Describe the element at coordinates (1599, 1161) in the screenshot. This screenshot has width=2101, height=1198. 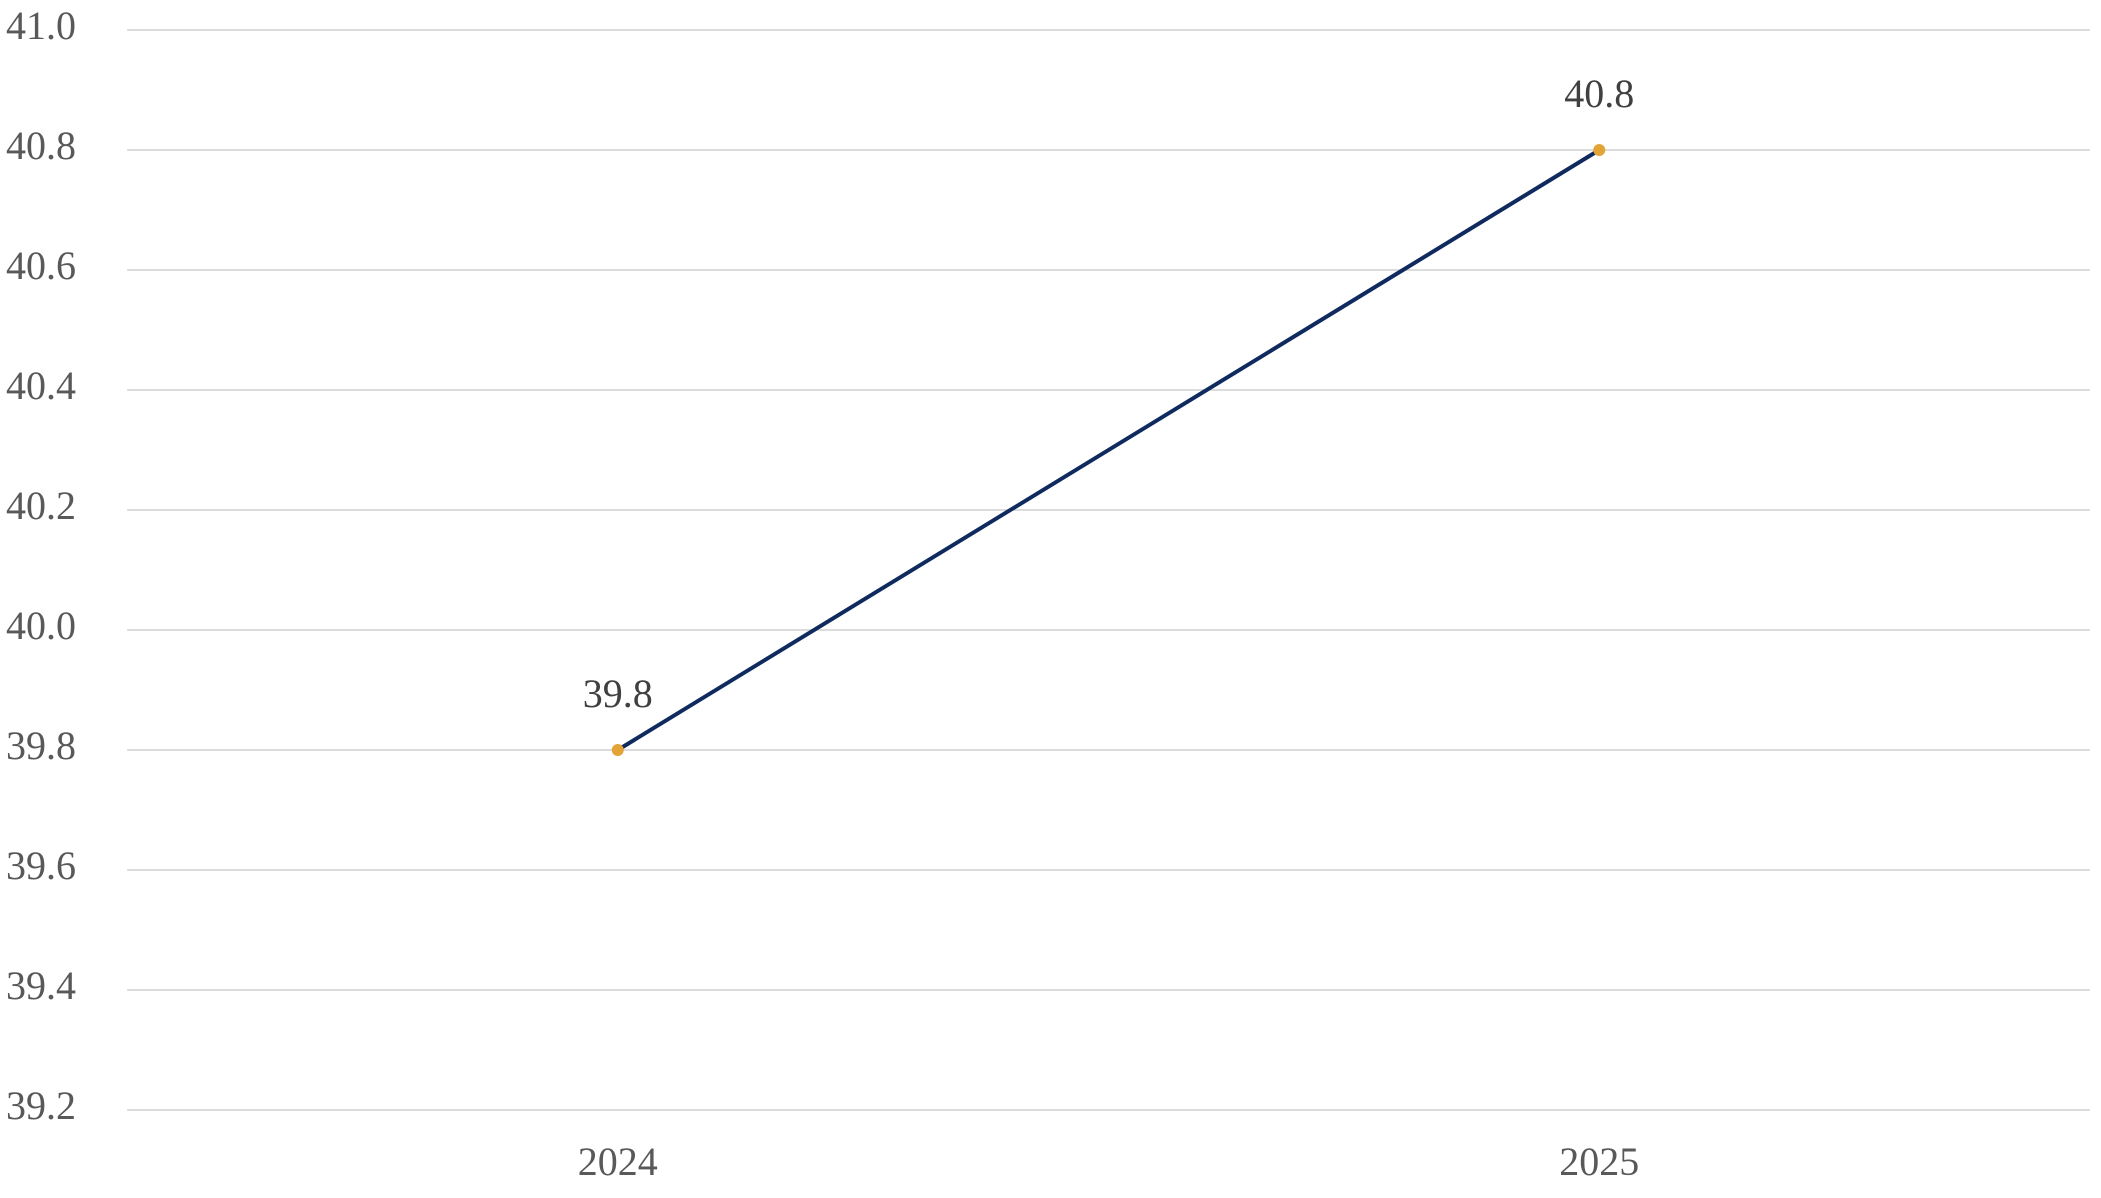
I see `x-tick-label: 2025` at that location.